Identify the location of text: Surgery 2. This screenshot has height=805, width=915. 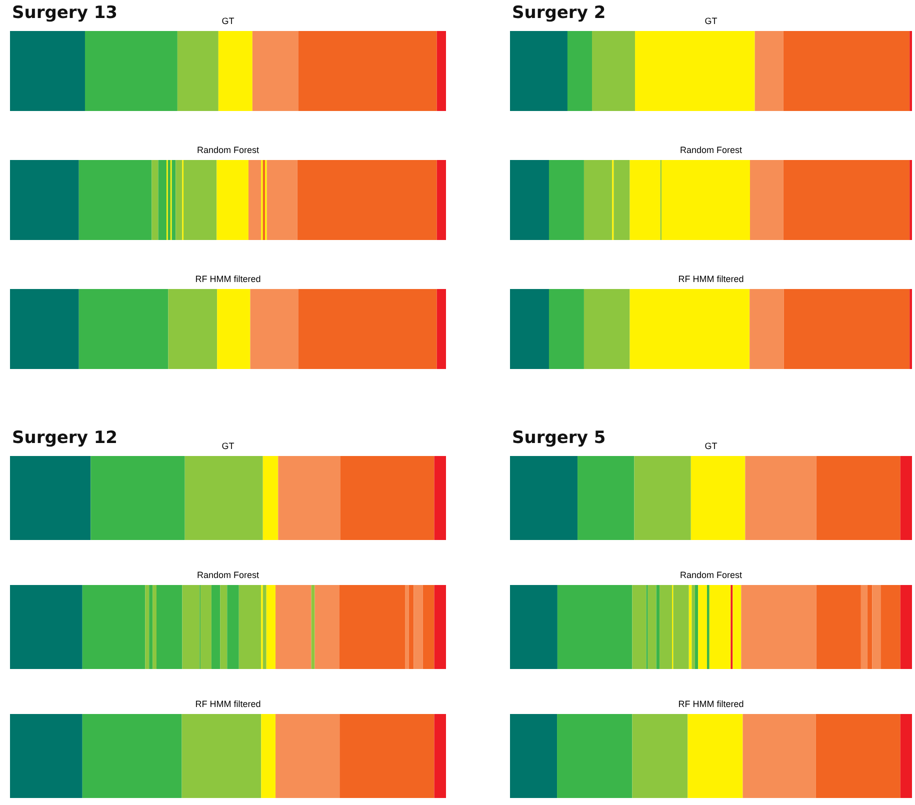
(559, 13).